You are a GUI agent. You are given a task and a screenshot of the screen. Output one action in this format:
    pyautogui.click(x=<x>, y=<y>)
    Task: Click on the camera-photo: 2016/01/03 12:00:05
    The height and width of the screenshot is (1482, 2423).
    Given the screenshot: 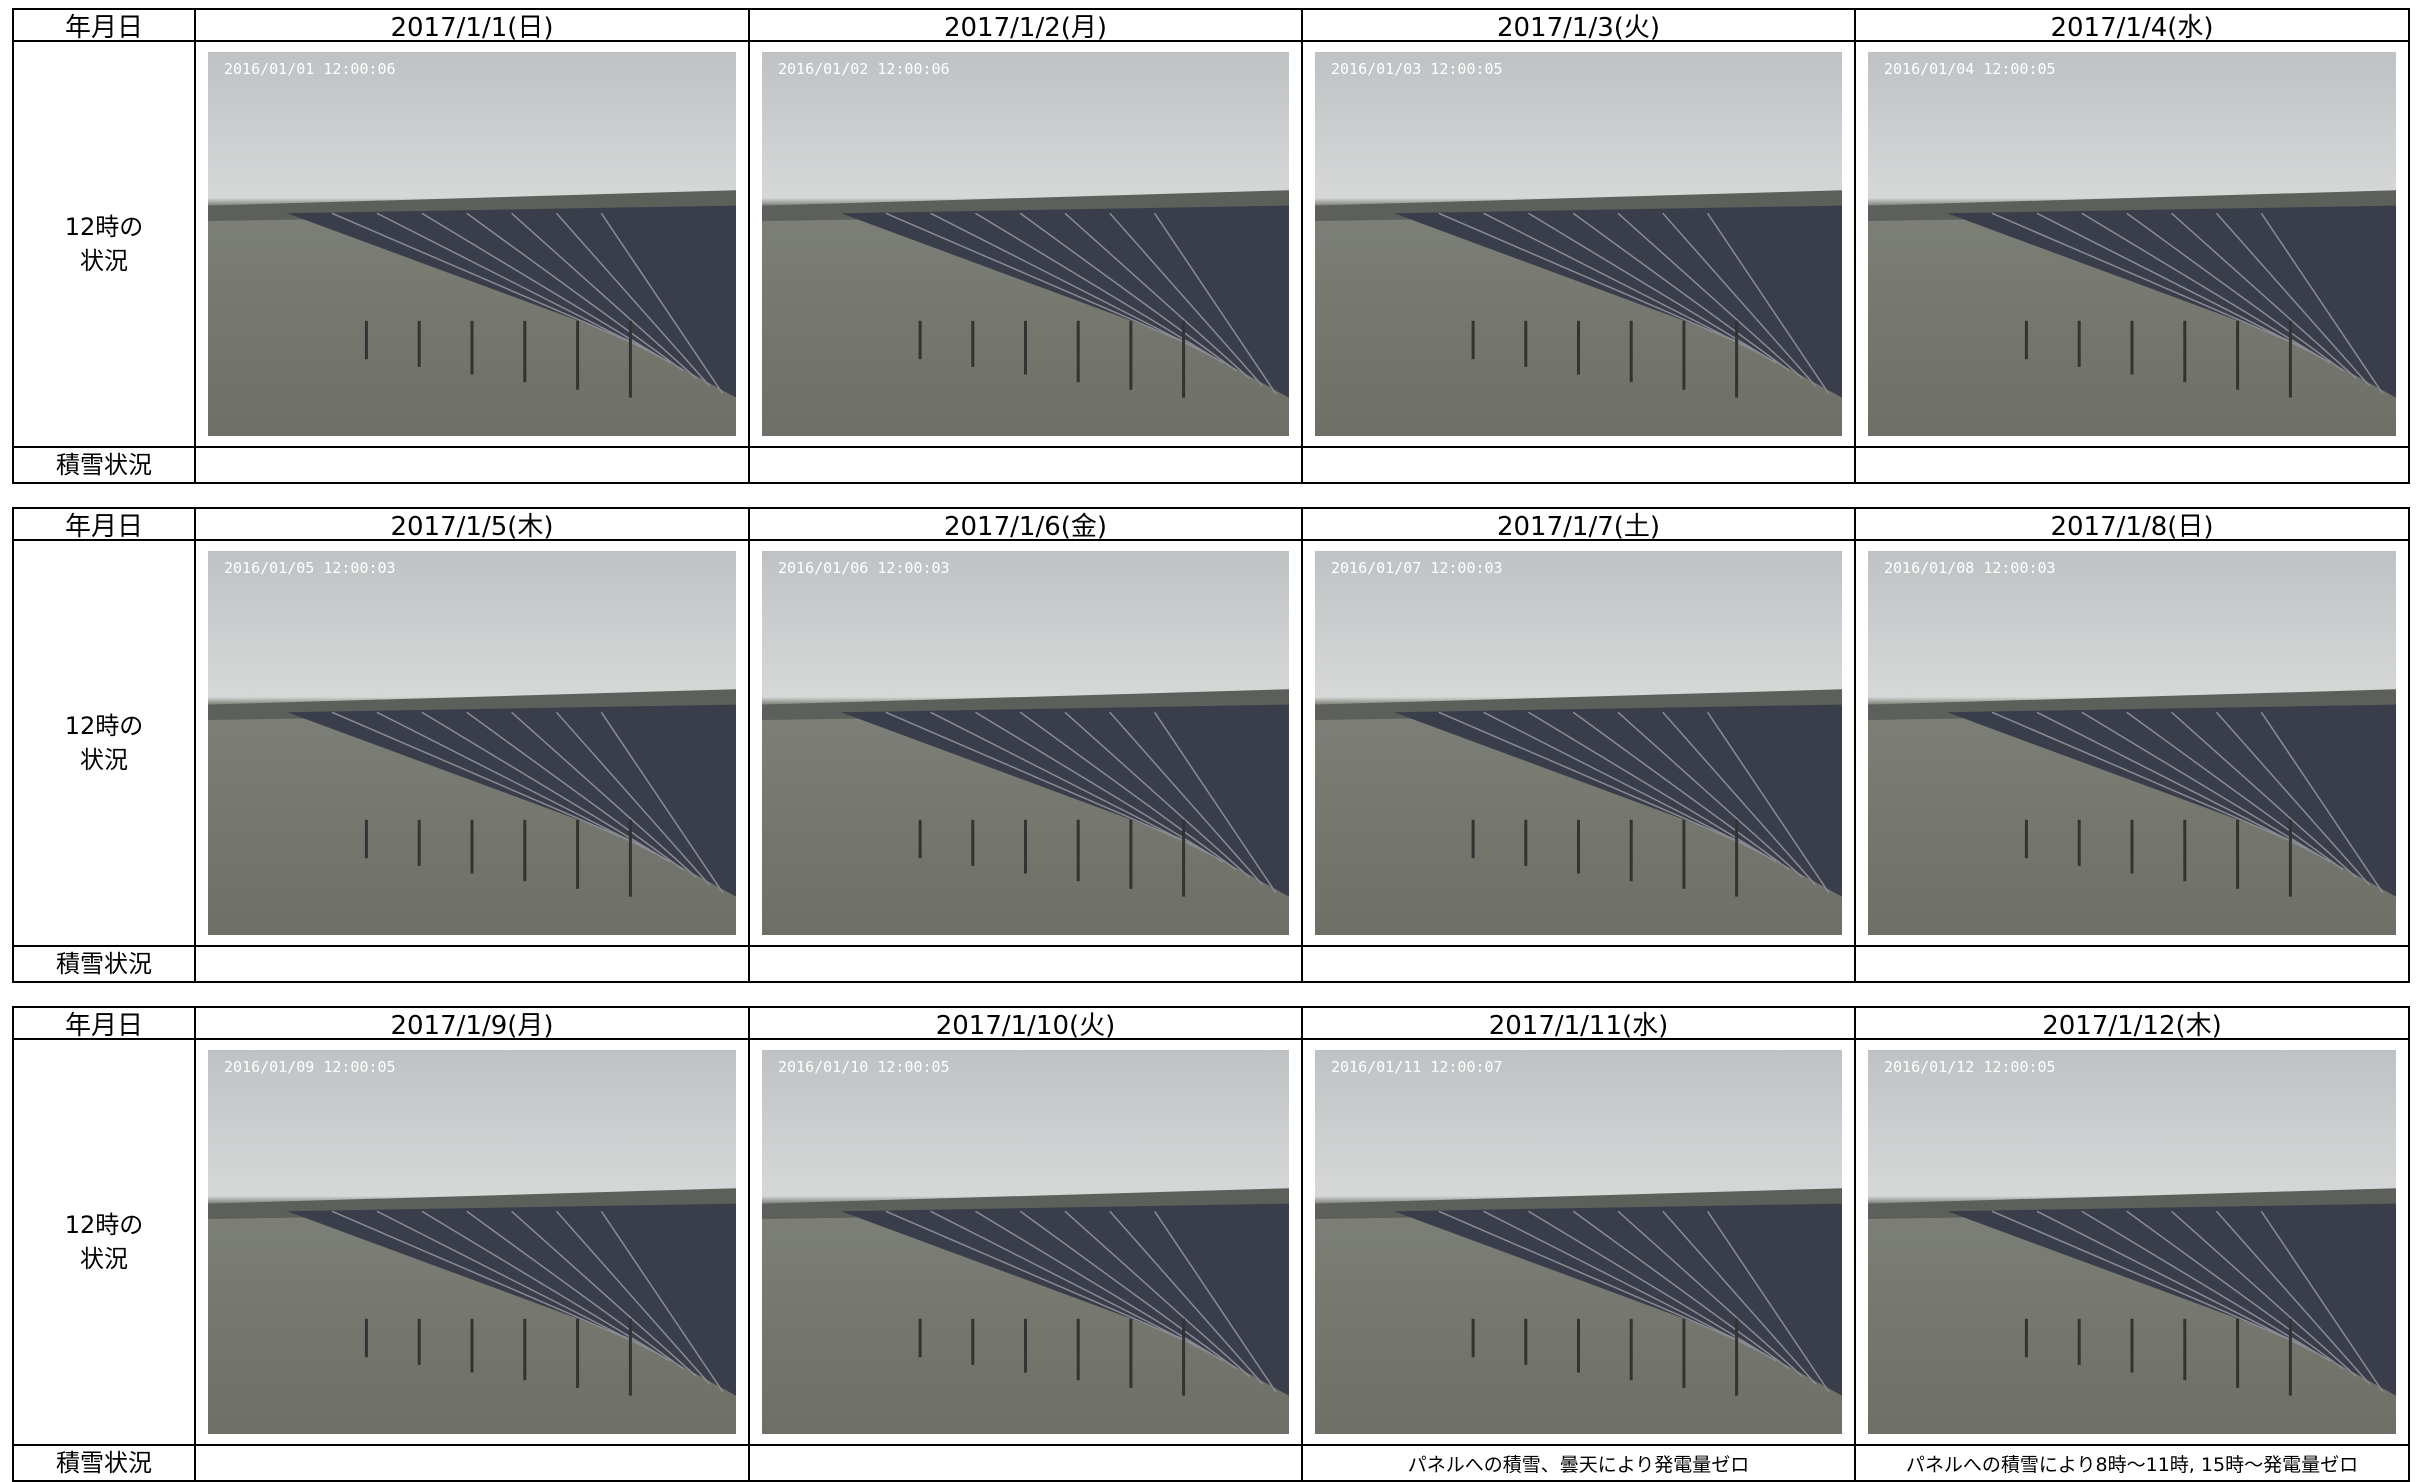 What is the action you would take?
    pyautogui.click(x=1578, y=244)
    